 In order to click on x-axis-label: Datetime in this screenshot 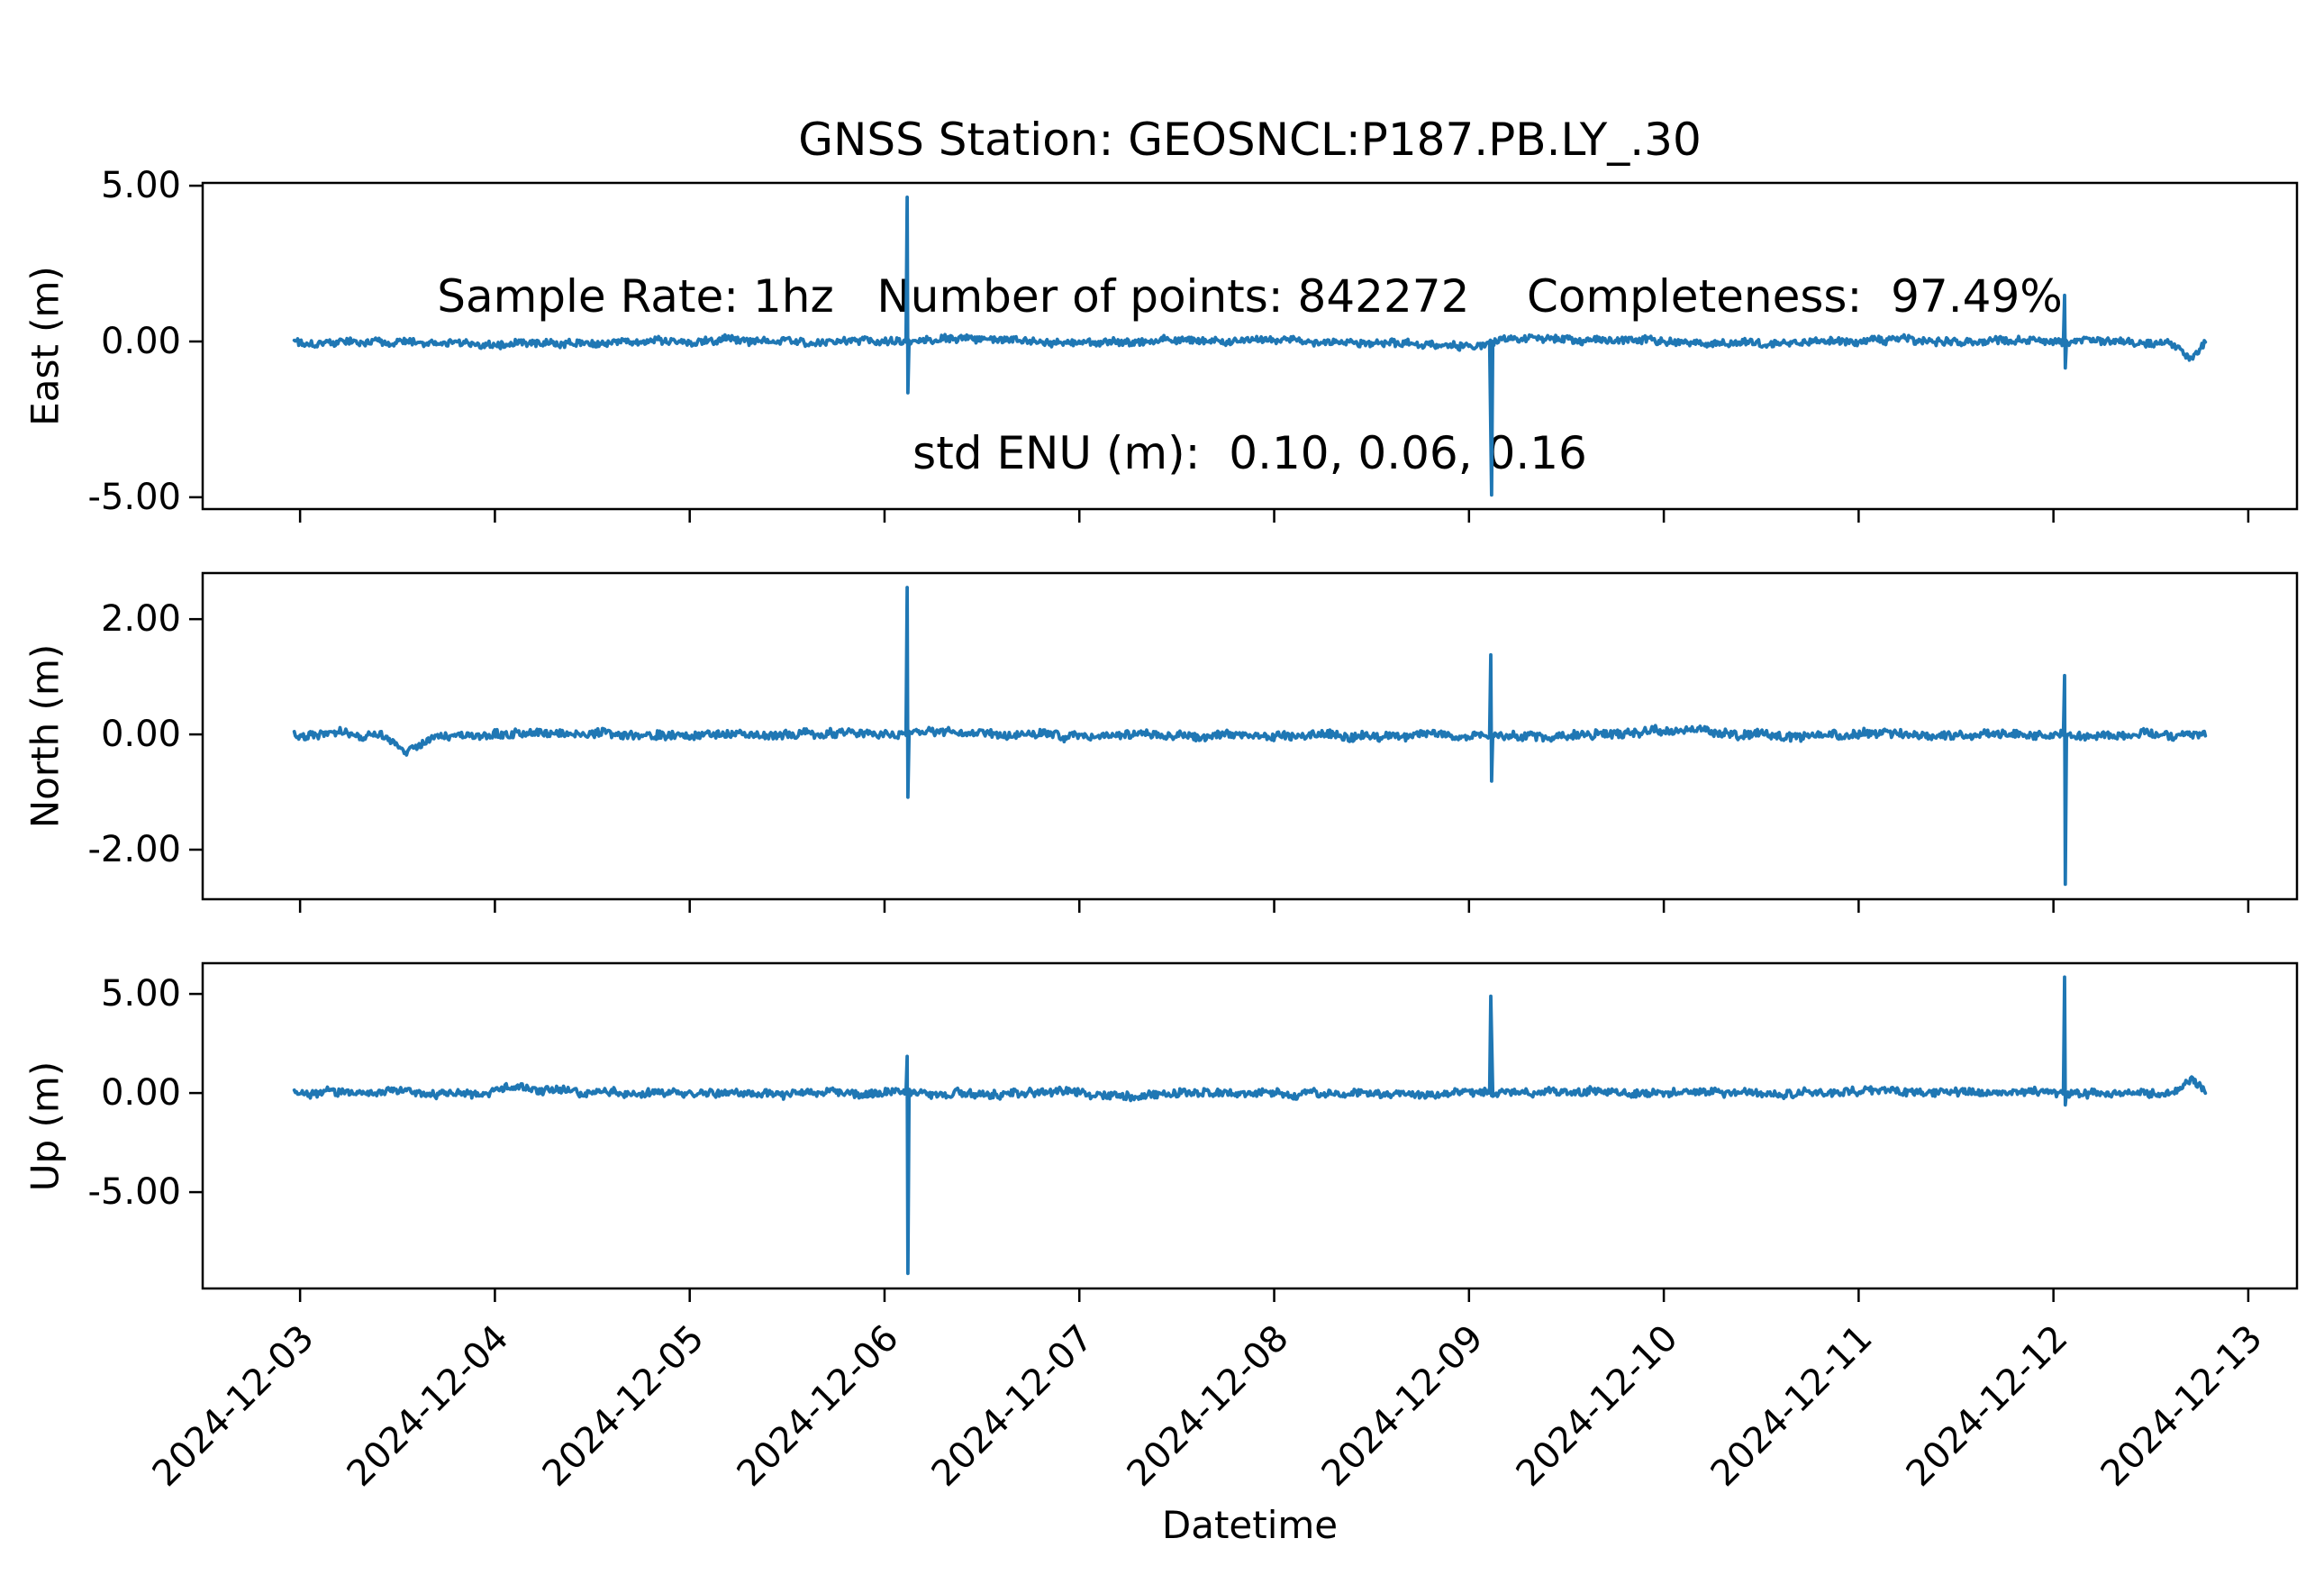, I will do `click(1250, 1525)`.